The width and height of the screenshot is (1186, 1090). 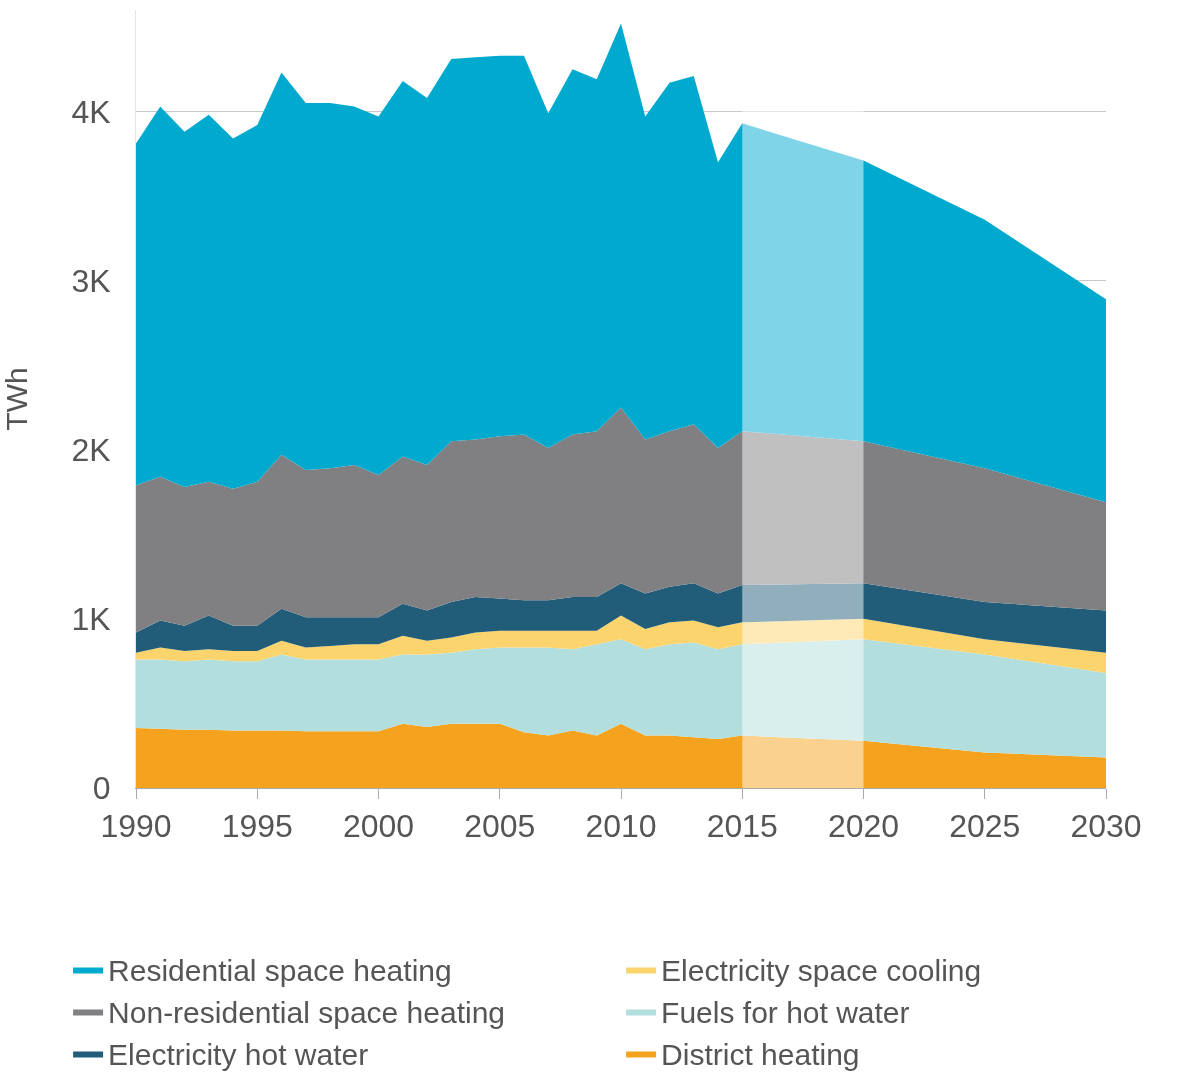 What do you see at coordinates (621, 826) in the screenshot?
I see `x-tick-label: 2010` at bounding box center [621, 826].